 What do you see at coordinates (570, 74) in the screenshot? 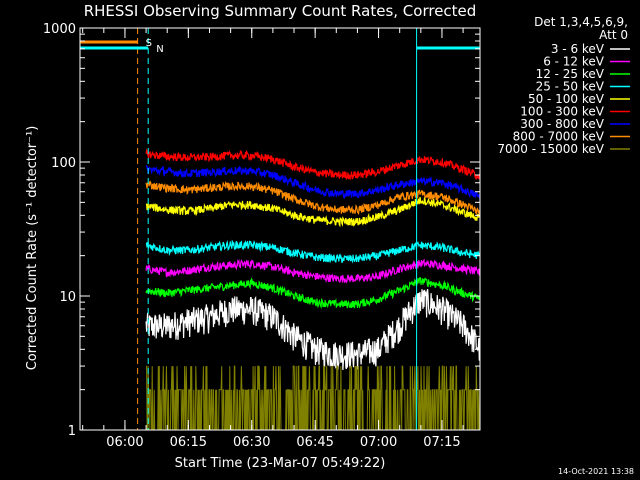
I see `legend-label-3: 12 - 25 keV` at bounding box center [570, 74].